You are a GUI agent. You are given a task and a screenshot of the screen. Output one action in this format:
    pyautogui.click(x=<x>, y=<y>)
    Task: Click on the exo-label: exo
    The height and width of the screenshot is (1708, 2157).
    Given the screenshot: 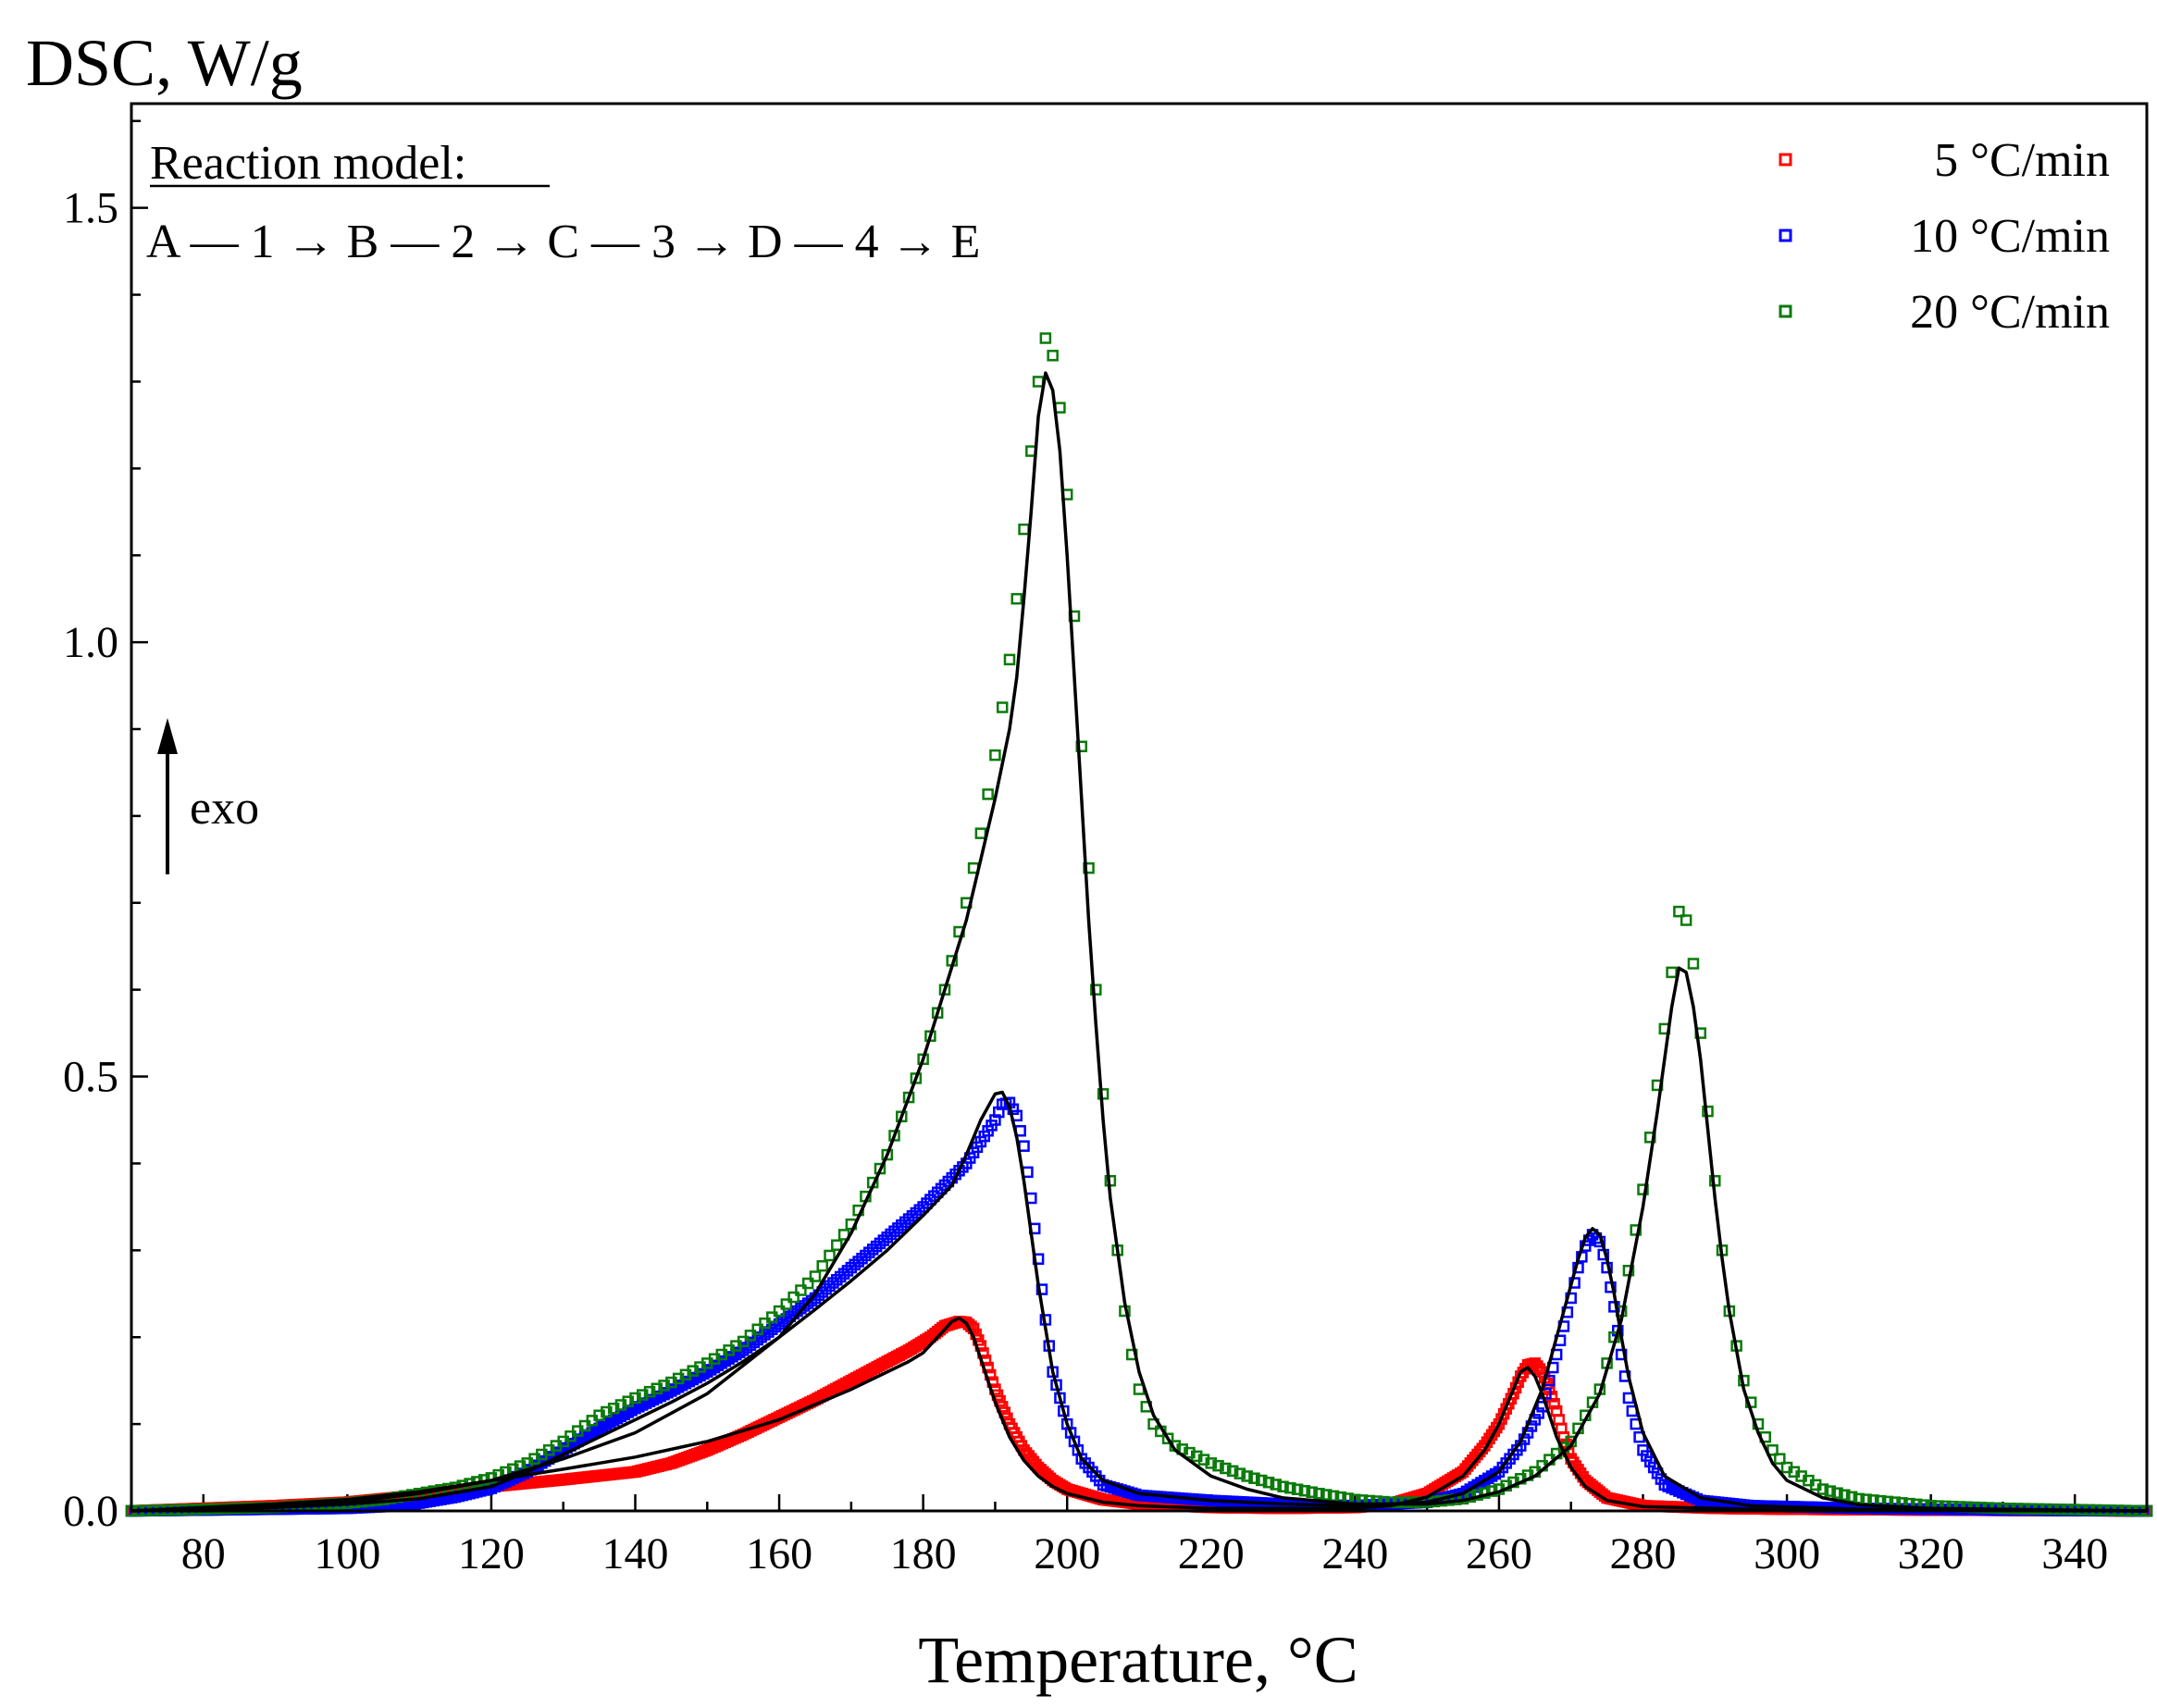 What is the action you would take?
    pyautogui.click(x=224, y=808)
    